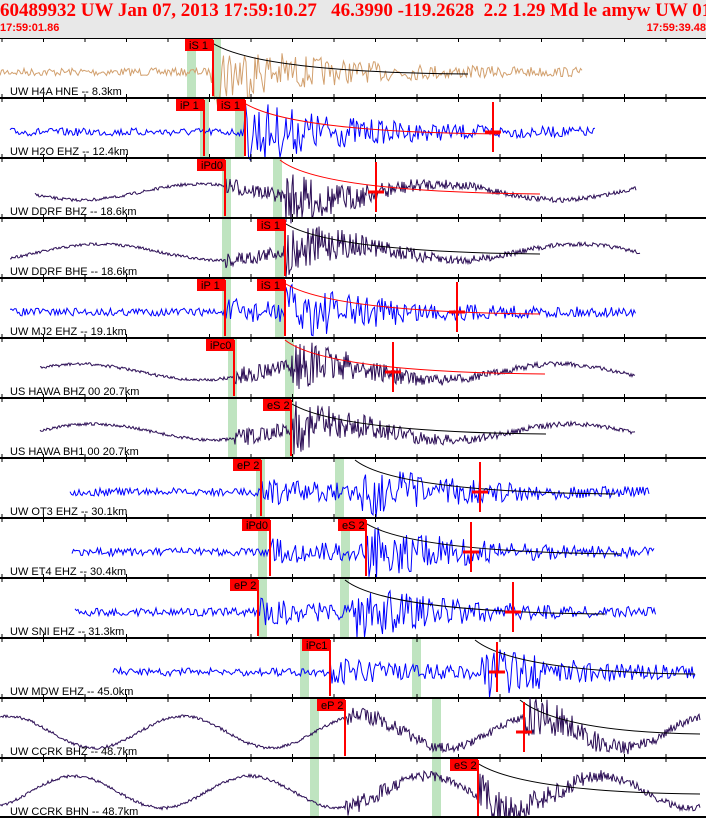 Image resolution: width=706 pixels, height=818 pixels. What do you see at coordinates (66, 92) in the screenshot?
I see `station-label: UW H4A HNE -- 8.3km` at bounding box center [66, 92].